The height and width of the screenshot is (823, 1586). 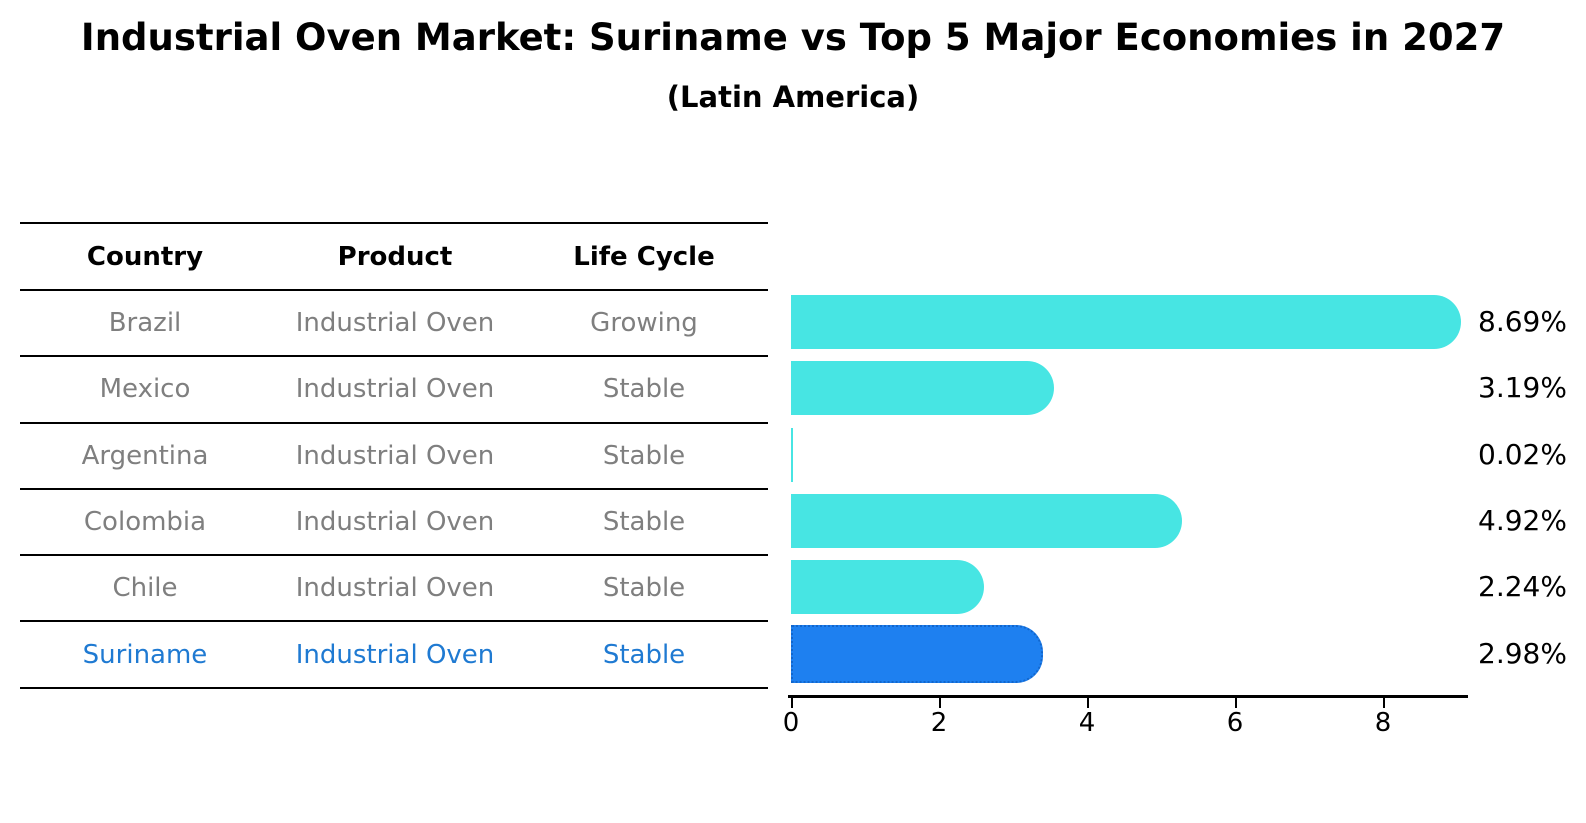 I want to click on table-row: Chile Industrial Oven Stable, so click(x=394, y=589).